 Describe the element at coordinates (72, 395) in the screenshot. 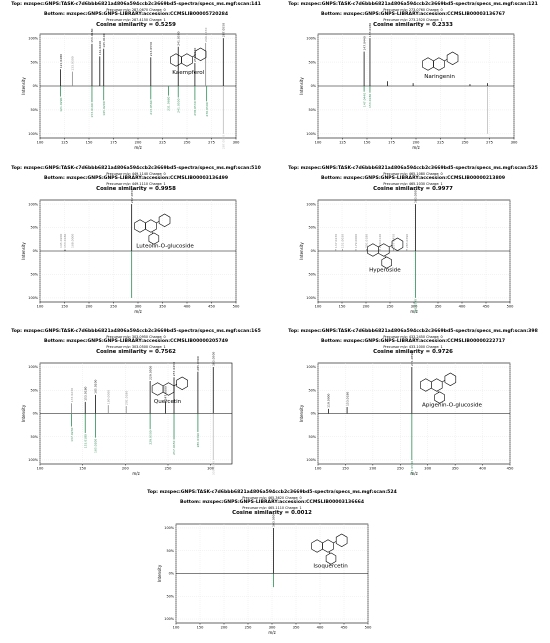

I see `peak-label: 137.0230` at that location.